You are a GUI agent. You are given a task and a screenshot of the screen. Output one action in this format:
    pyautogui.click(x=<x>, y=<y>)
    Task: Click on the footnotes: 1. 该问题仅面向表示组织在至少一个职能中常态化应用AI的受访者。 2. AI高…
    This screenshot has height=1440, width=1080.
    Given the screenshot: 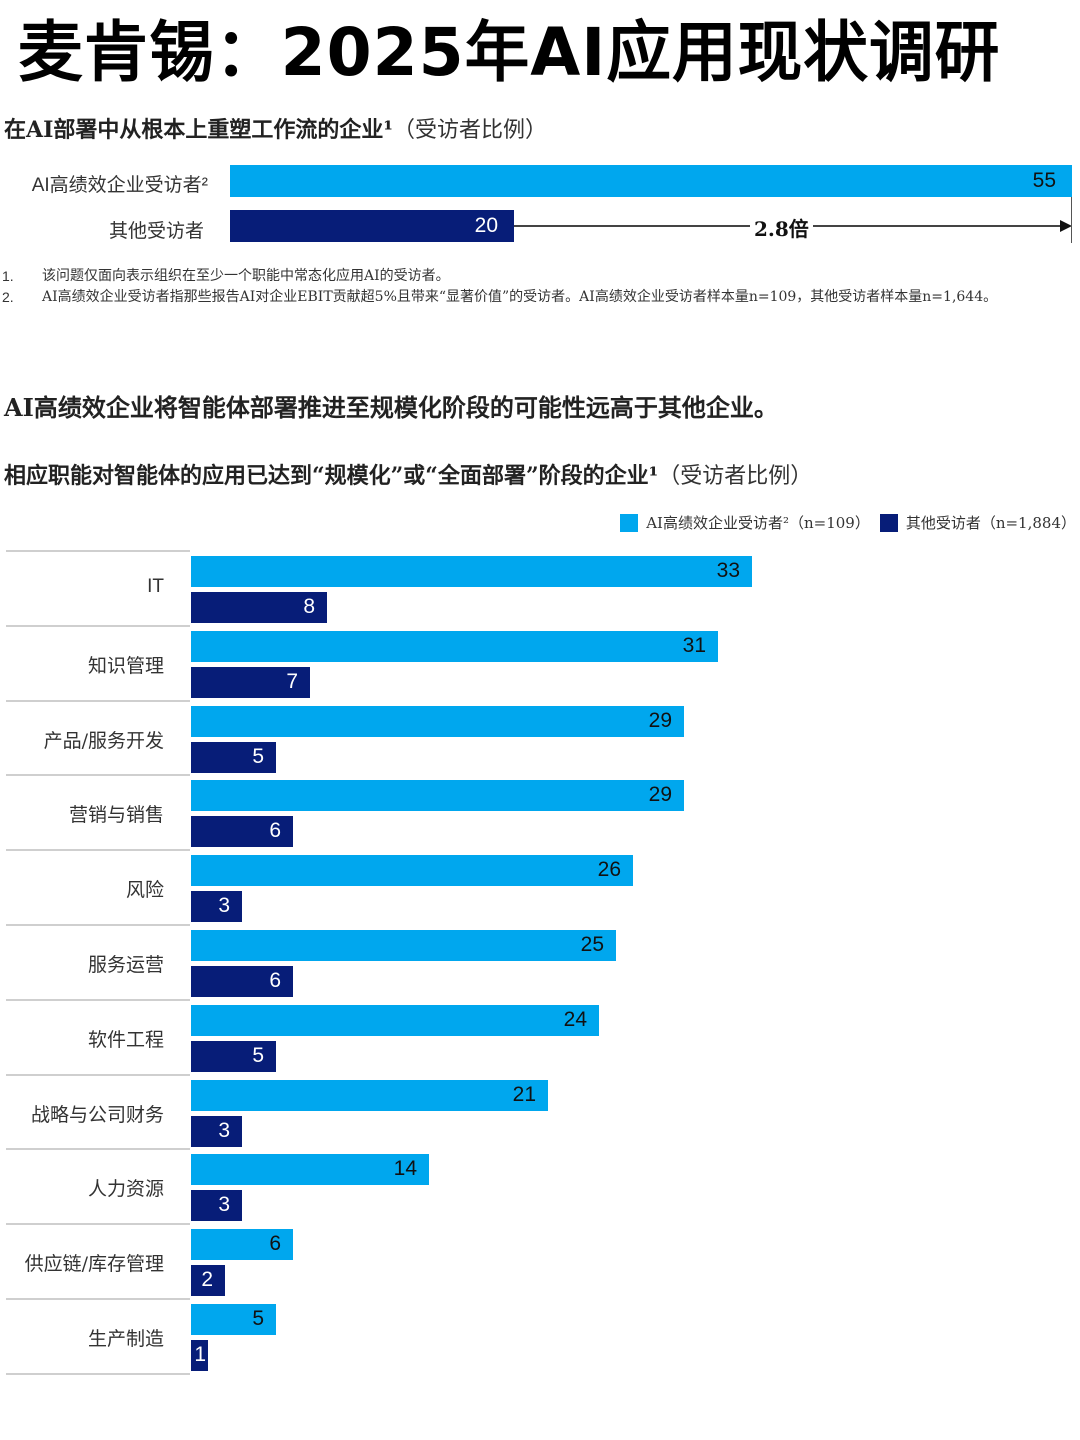 What is the action you would take?
    pyautogui.click(x=541, y=287)
    